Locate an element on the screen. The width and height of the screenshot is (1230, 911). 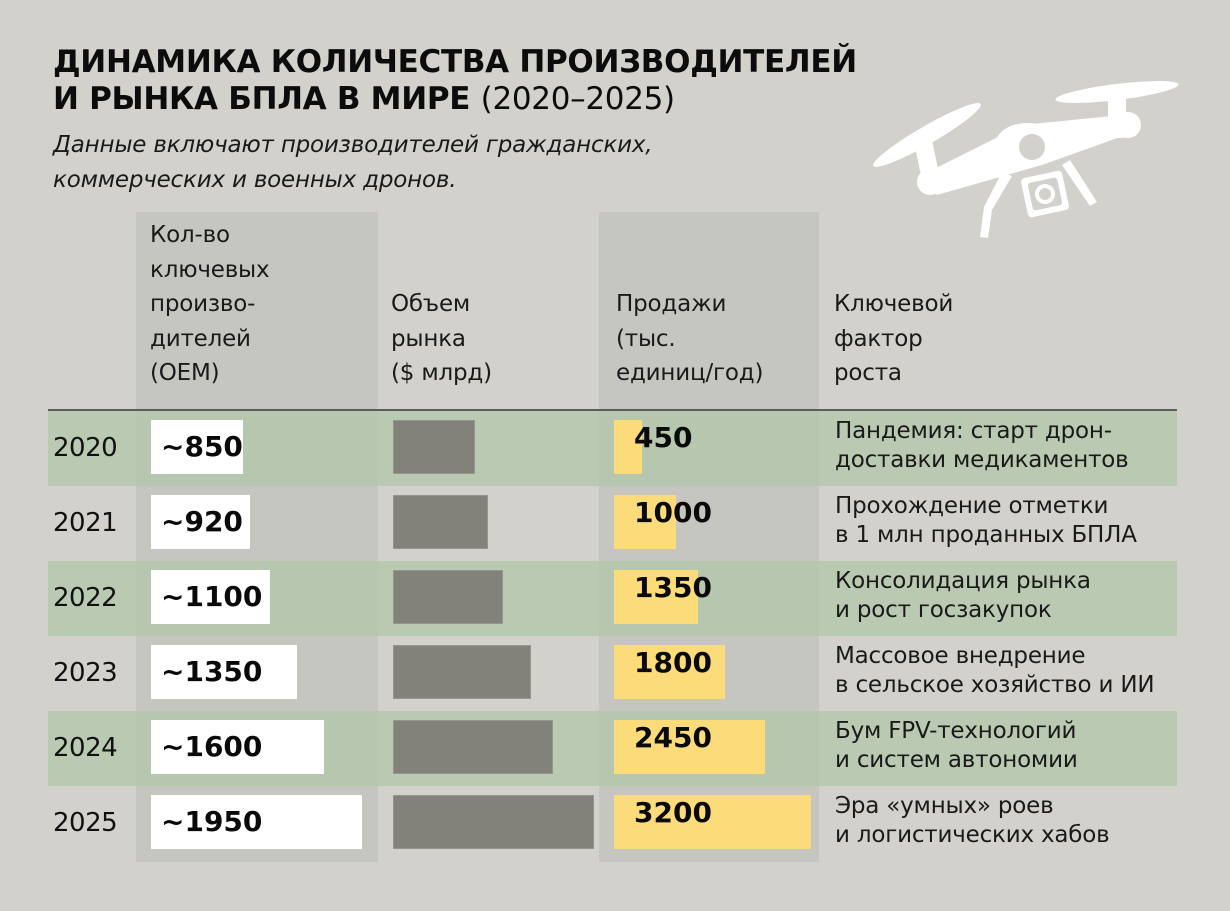
oem-count-value: ~1100 is located at coordinates (212, 596).